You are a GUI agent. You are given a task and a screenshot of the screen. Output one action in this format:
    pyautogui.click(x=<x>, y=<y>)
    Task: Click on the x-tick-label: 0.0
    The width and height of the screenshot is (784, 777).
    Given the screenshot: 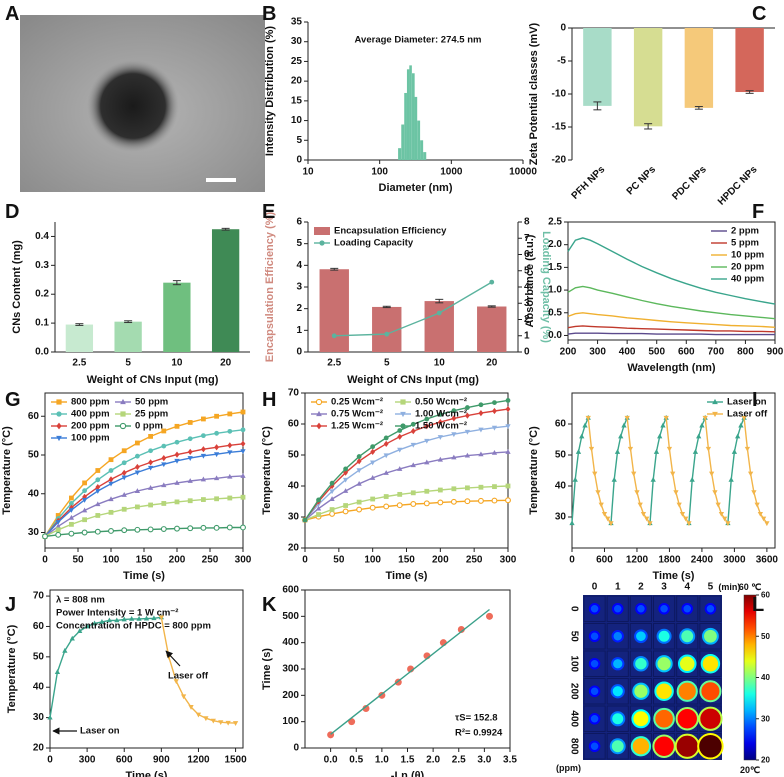 What is the action you would take?
    pyautogui.click(x=331, y=760)
    